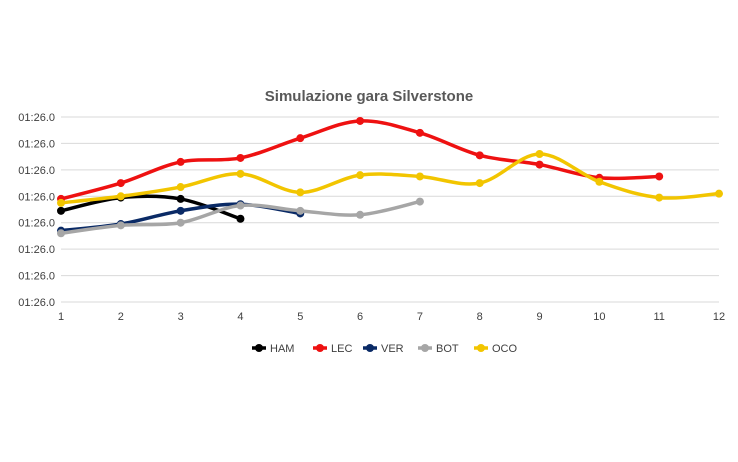 The height and width of the screenshot is (462, 738). Describe the element at coordinates (282, 349) in the screenshot. I see `legend-label: HAM` at that location.